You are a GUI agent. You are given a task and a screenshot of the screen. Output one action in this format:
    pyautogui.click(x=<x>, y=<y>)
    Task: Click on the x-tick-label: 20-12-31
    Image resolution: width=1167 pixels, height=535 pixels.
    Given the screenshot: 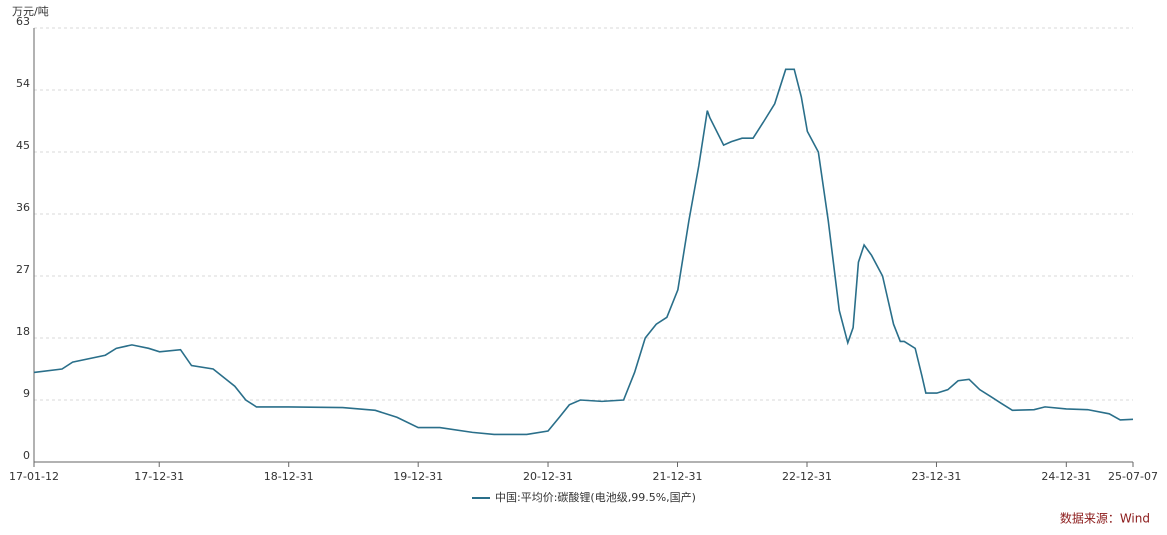 What is the action you would take?
    pyautogui.click(x=548, y=476)
    